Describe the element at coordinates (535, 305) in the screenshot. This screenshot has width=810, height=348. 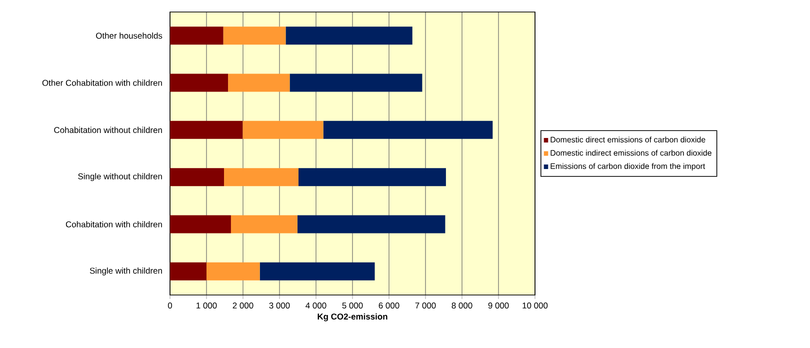
I see `x-tick-label: 10 000` at that location.